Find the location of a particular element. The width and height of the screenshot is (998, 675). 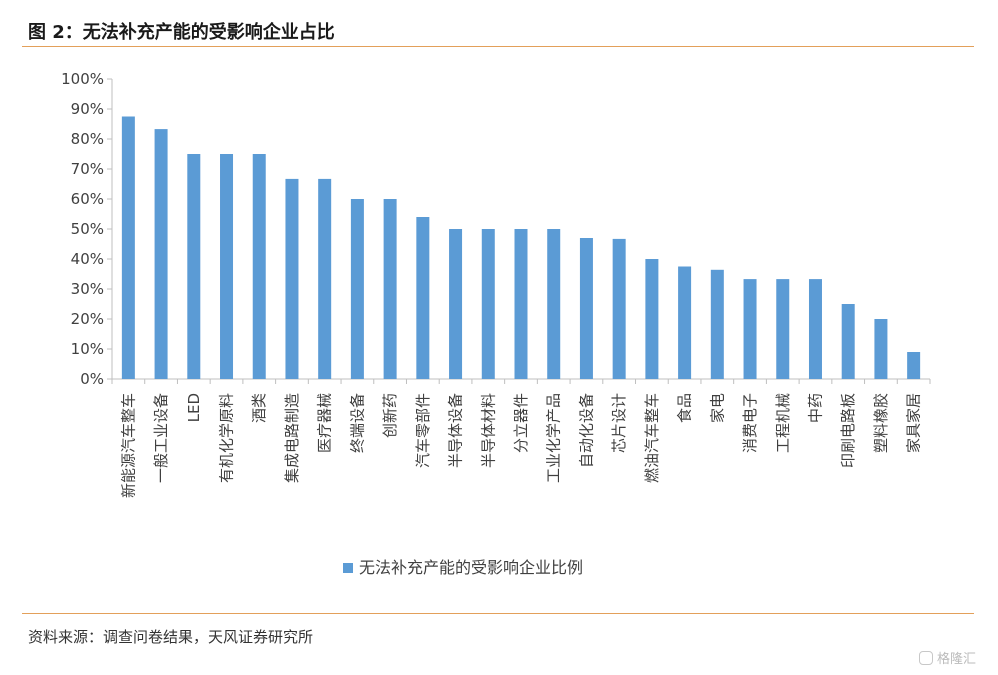

y-tick-label: 10% is located at coordinates (87, 349).